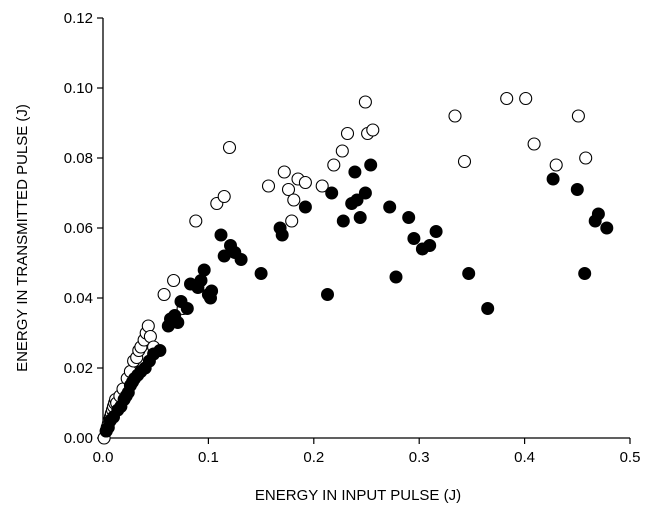  What do you see at coordinates (103, 457) in the screenshot?
I see `x-tick-label: 0.0` at bounding box center [103, 457].